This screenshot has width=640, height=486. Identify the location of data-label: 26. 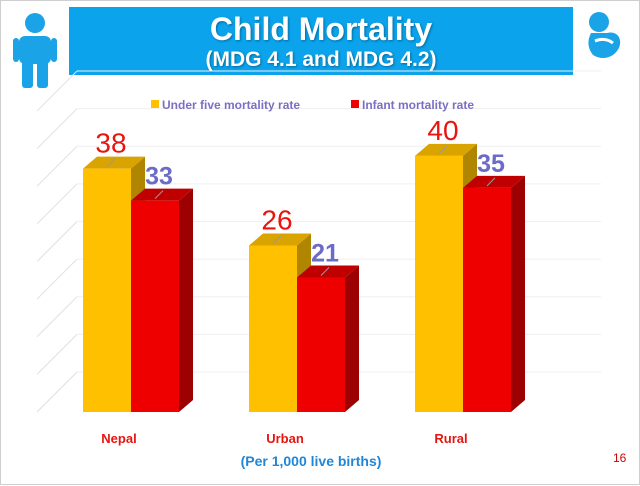
(276, 219).